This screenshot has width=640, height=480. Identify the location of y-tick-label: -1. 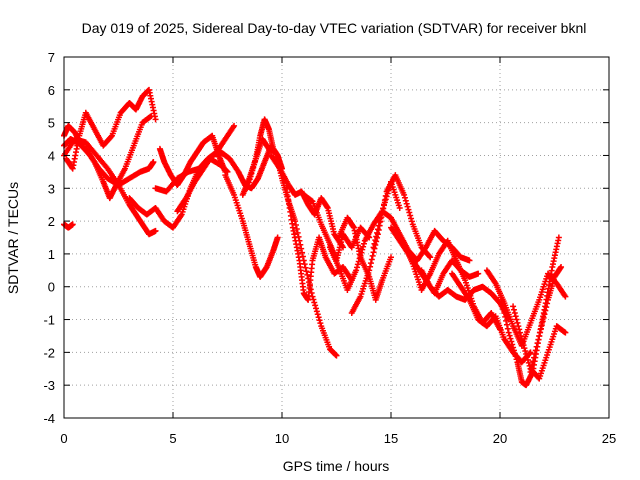
(49, 320).